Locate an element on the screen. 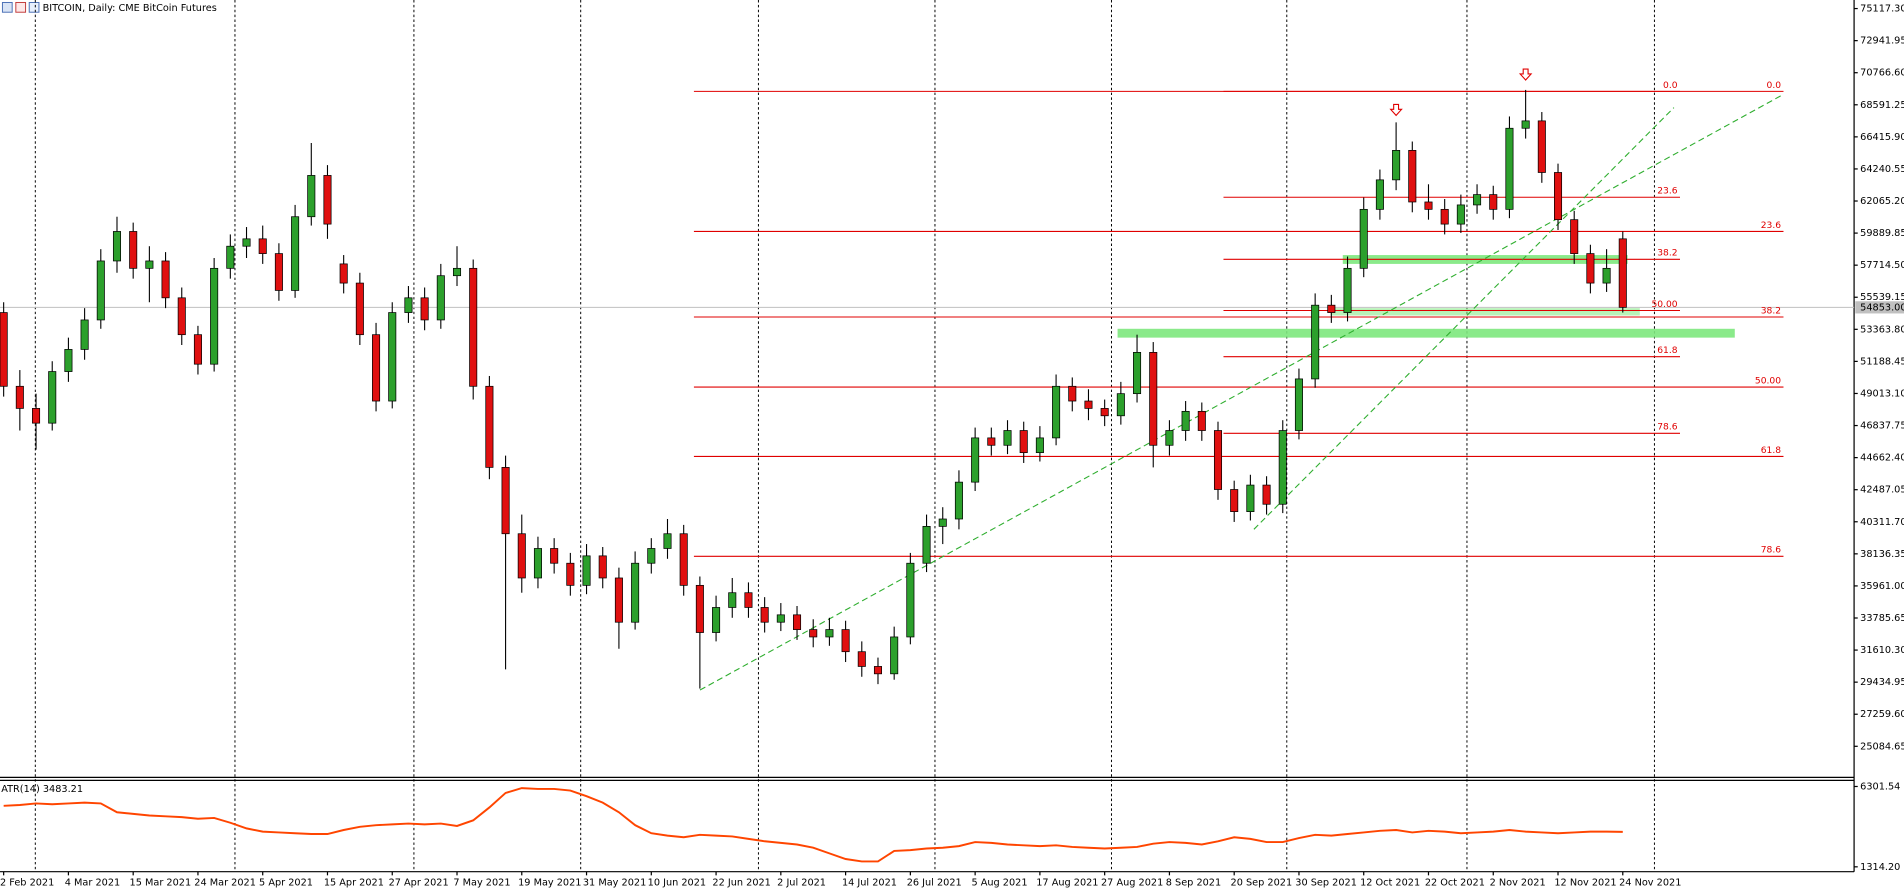 Image resolution: width=1904 pixels, height=890 pixels. x-tick-label: 22 Jun 2021 is located at coordinates (741, 883).